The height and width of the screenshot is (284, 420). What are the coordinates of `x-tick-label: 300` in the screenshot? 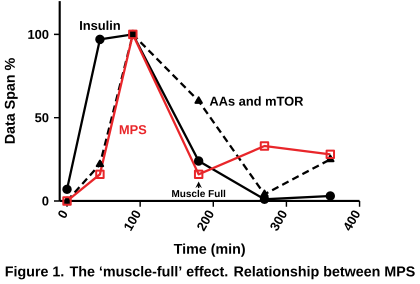 It's located at (278, 220).